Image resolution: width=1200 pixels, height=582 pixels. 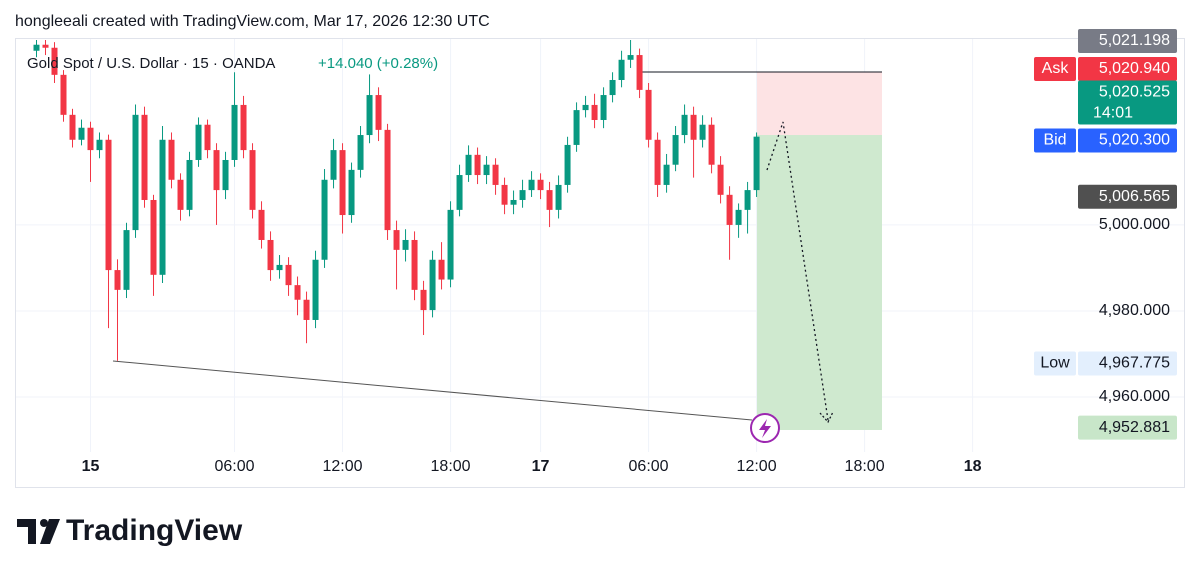 What do you see at coordinates (154, 530) in the screenshot?
I see `brand-name: TradingView` at bounding box center [154, 530].